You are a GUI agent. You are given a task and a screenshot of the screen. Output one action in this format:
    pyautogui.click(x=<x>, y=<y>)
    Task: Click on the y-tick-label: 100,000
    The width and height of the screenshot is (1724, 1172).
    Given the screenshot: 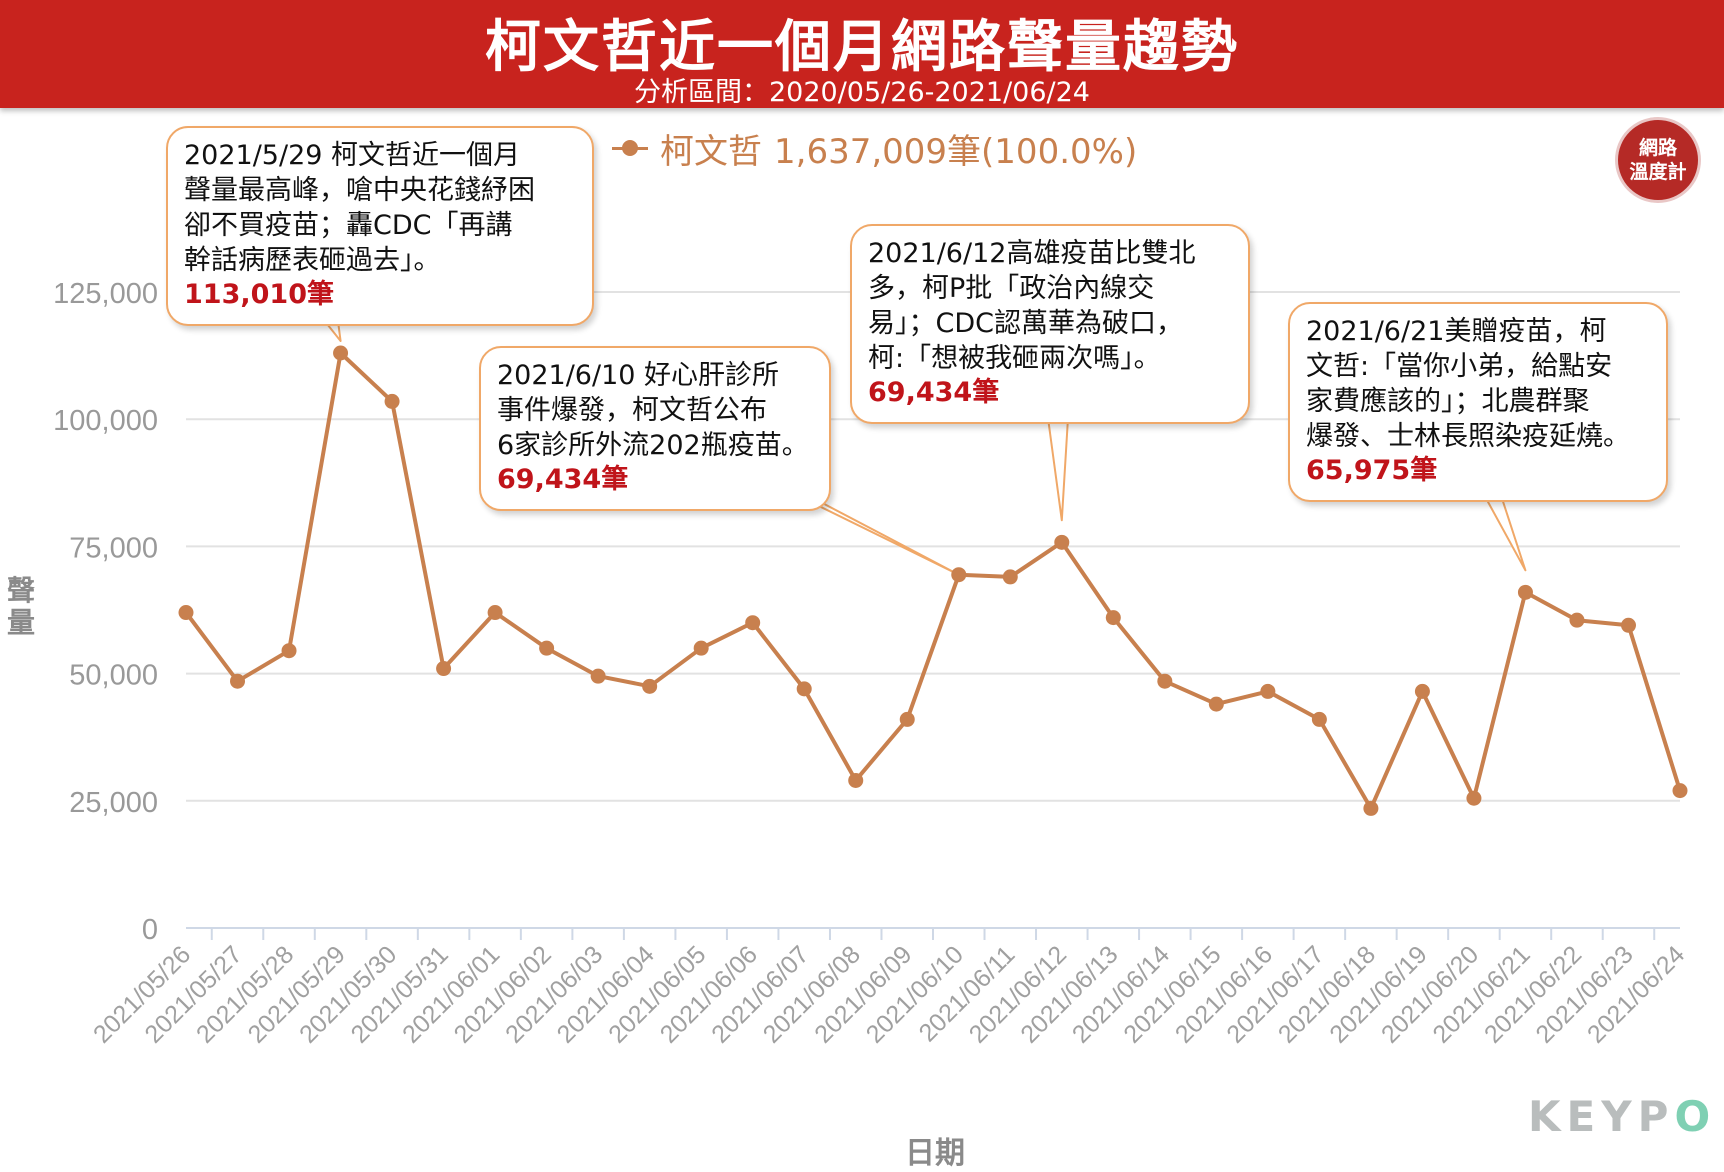 What is the action you would take?
    pyautogui.click(x=105, y=421)
    